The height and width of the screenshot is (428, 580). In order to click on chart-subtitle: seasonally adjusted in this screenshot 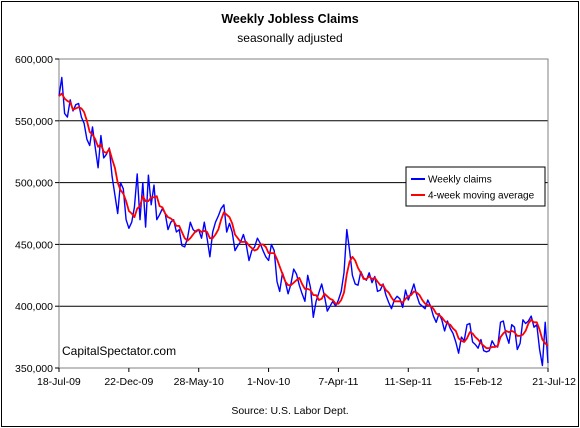, I will do `click(289, 38)`.